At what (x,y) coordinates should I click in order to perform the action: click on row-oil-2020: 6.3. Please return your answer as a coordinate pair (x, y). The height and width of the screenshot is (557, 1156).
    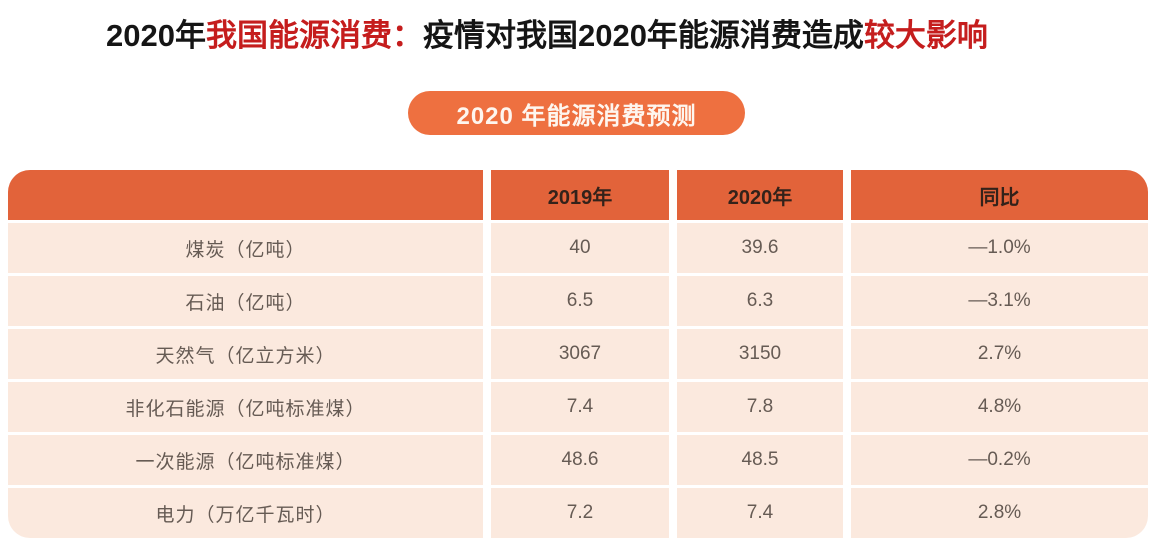
    Looking at the image, I should click on (760, 301).